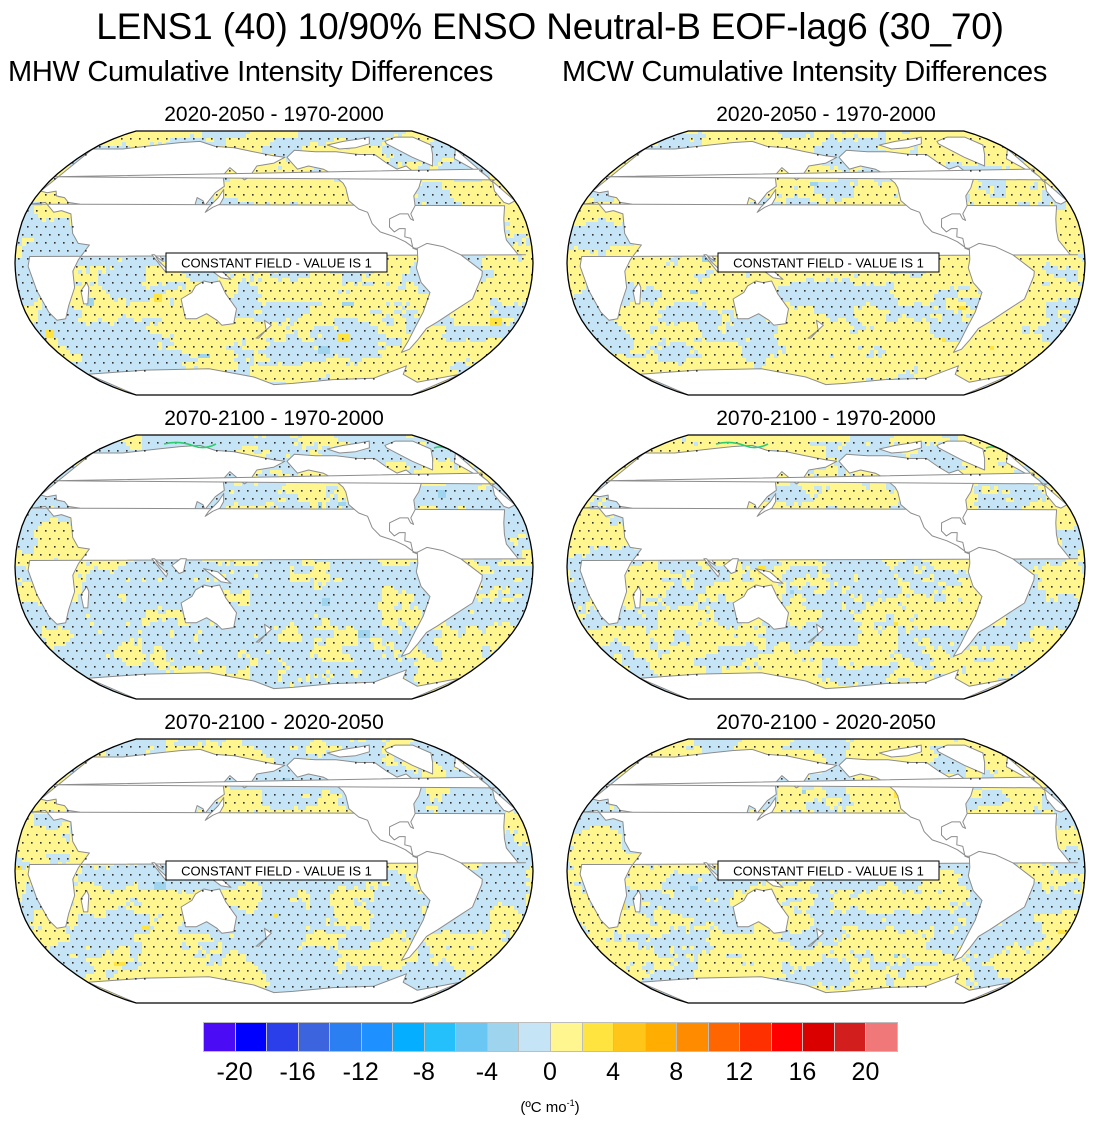 The height and width of the screenshot is (1124, 1100). Describe the element at coordinates (360, 1072) in the screenshot. I see `colorbar-tick-label: -12` at that location.